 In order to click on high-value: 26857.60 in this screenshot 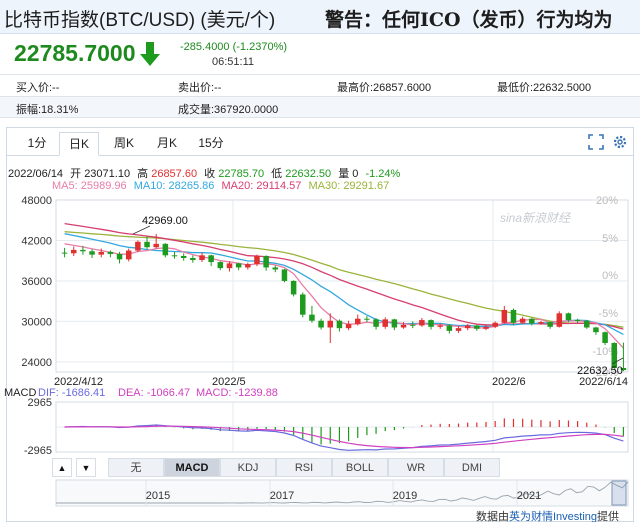, I will do `click(174, 174)`.